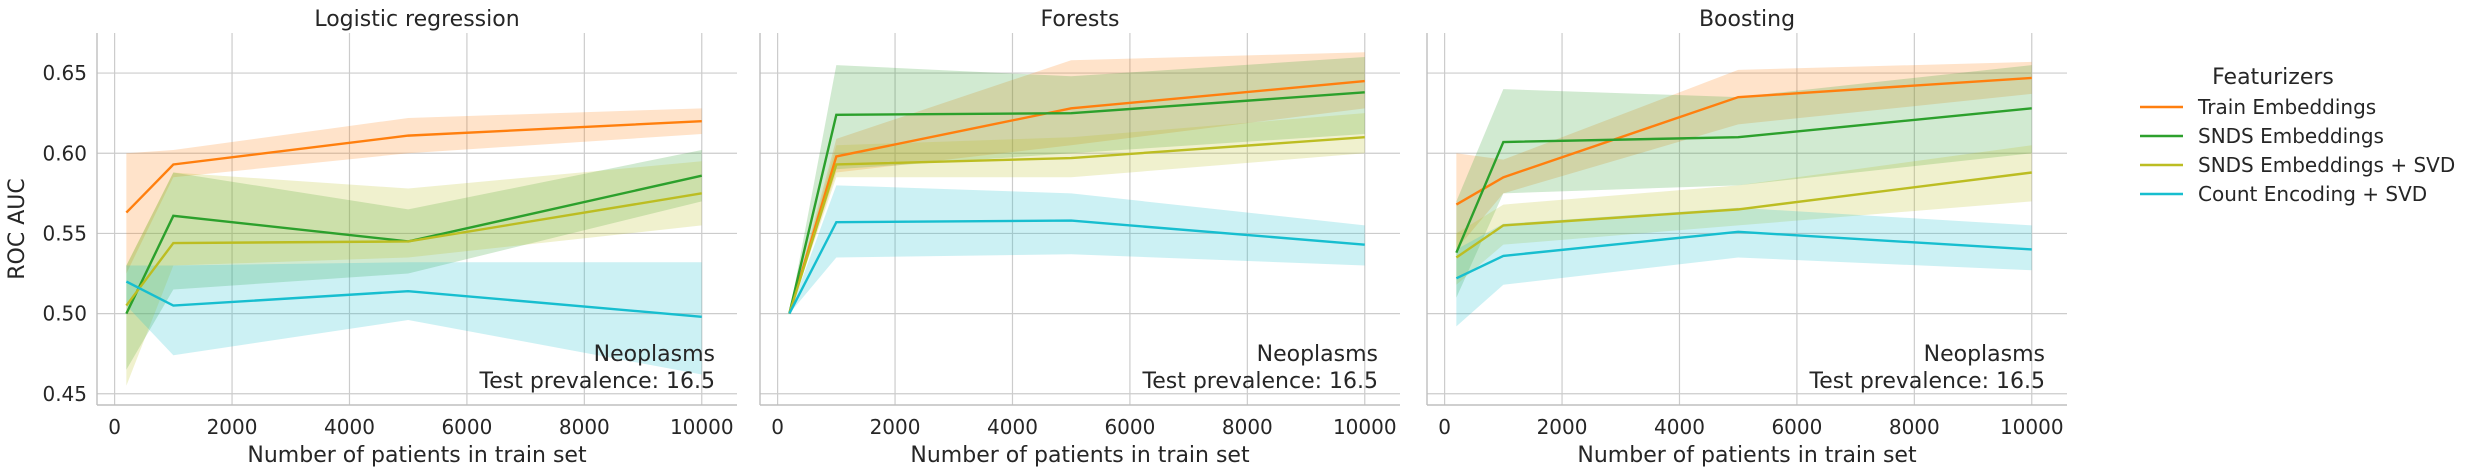 The width and height of the screenshot is (2465, 473). What do you see at coordinates (2273, 77) in the screenshot?
I see `legend-title: Featurizers` at bounding box center [2273, 77].